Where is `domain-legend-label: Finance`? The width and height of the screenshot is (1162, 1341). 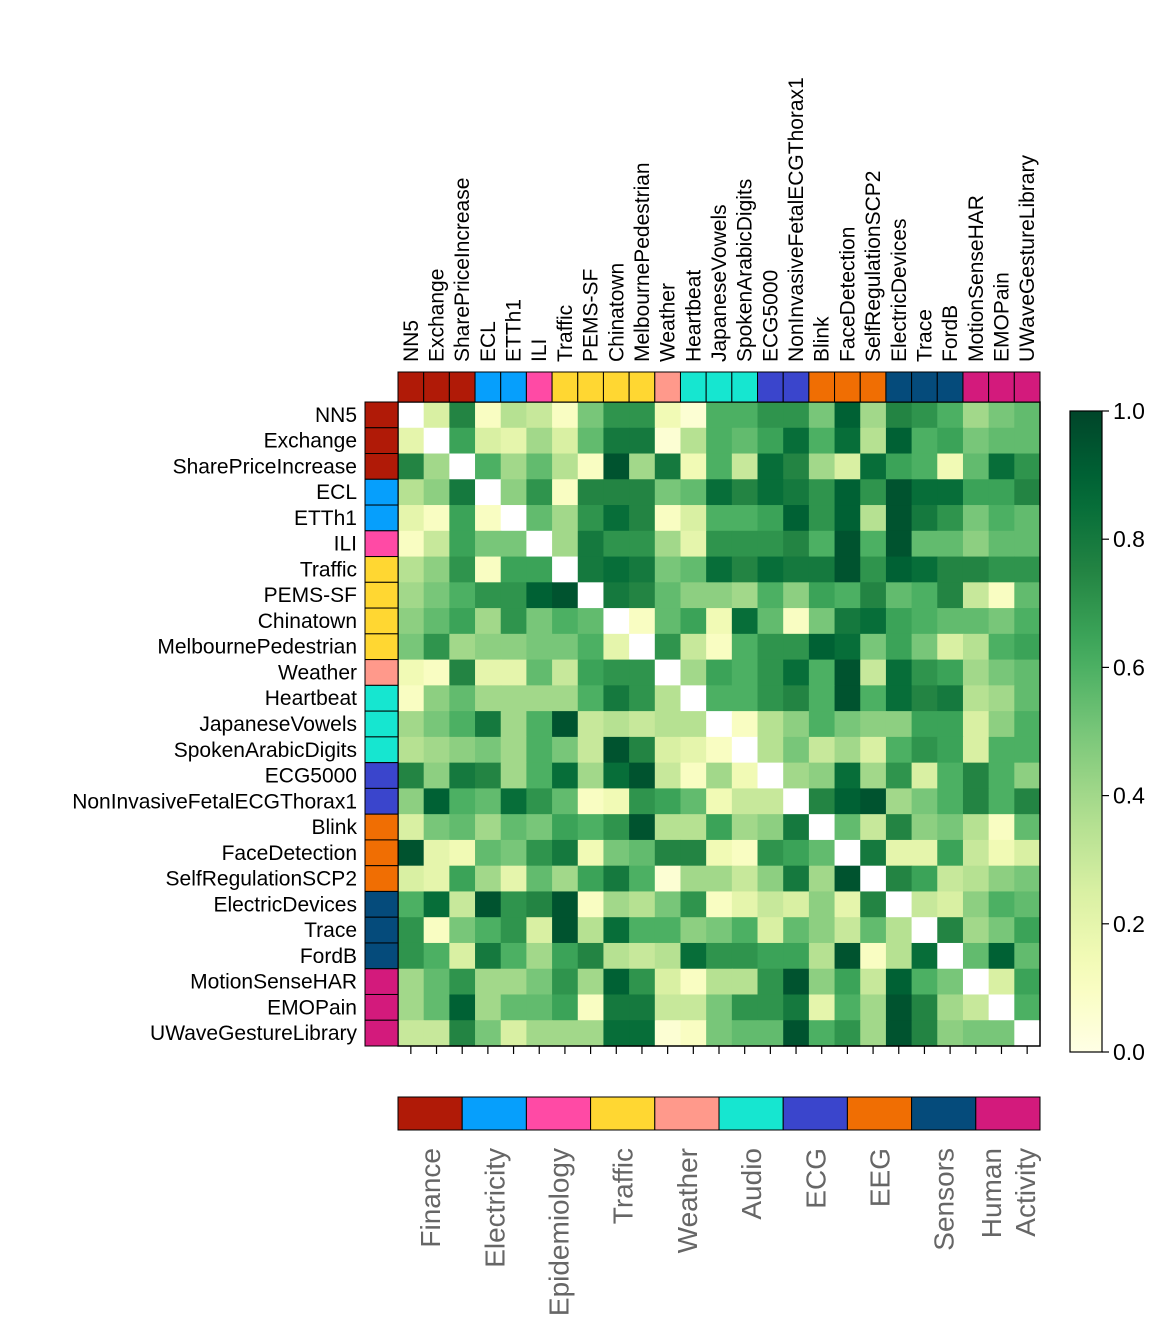 domain-legend-label: Finance is located at coordinates (430, 1198).